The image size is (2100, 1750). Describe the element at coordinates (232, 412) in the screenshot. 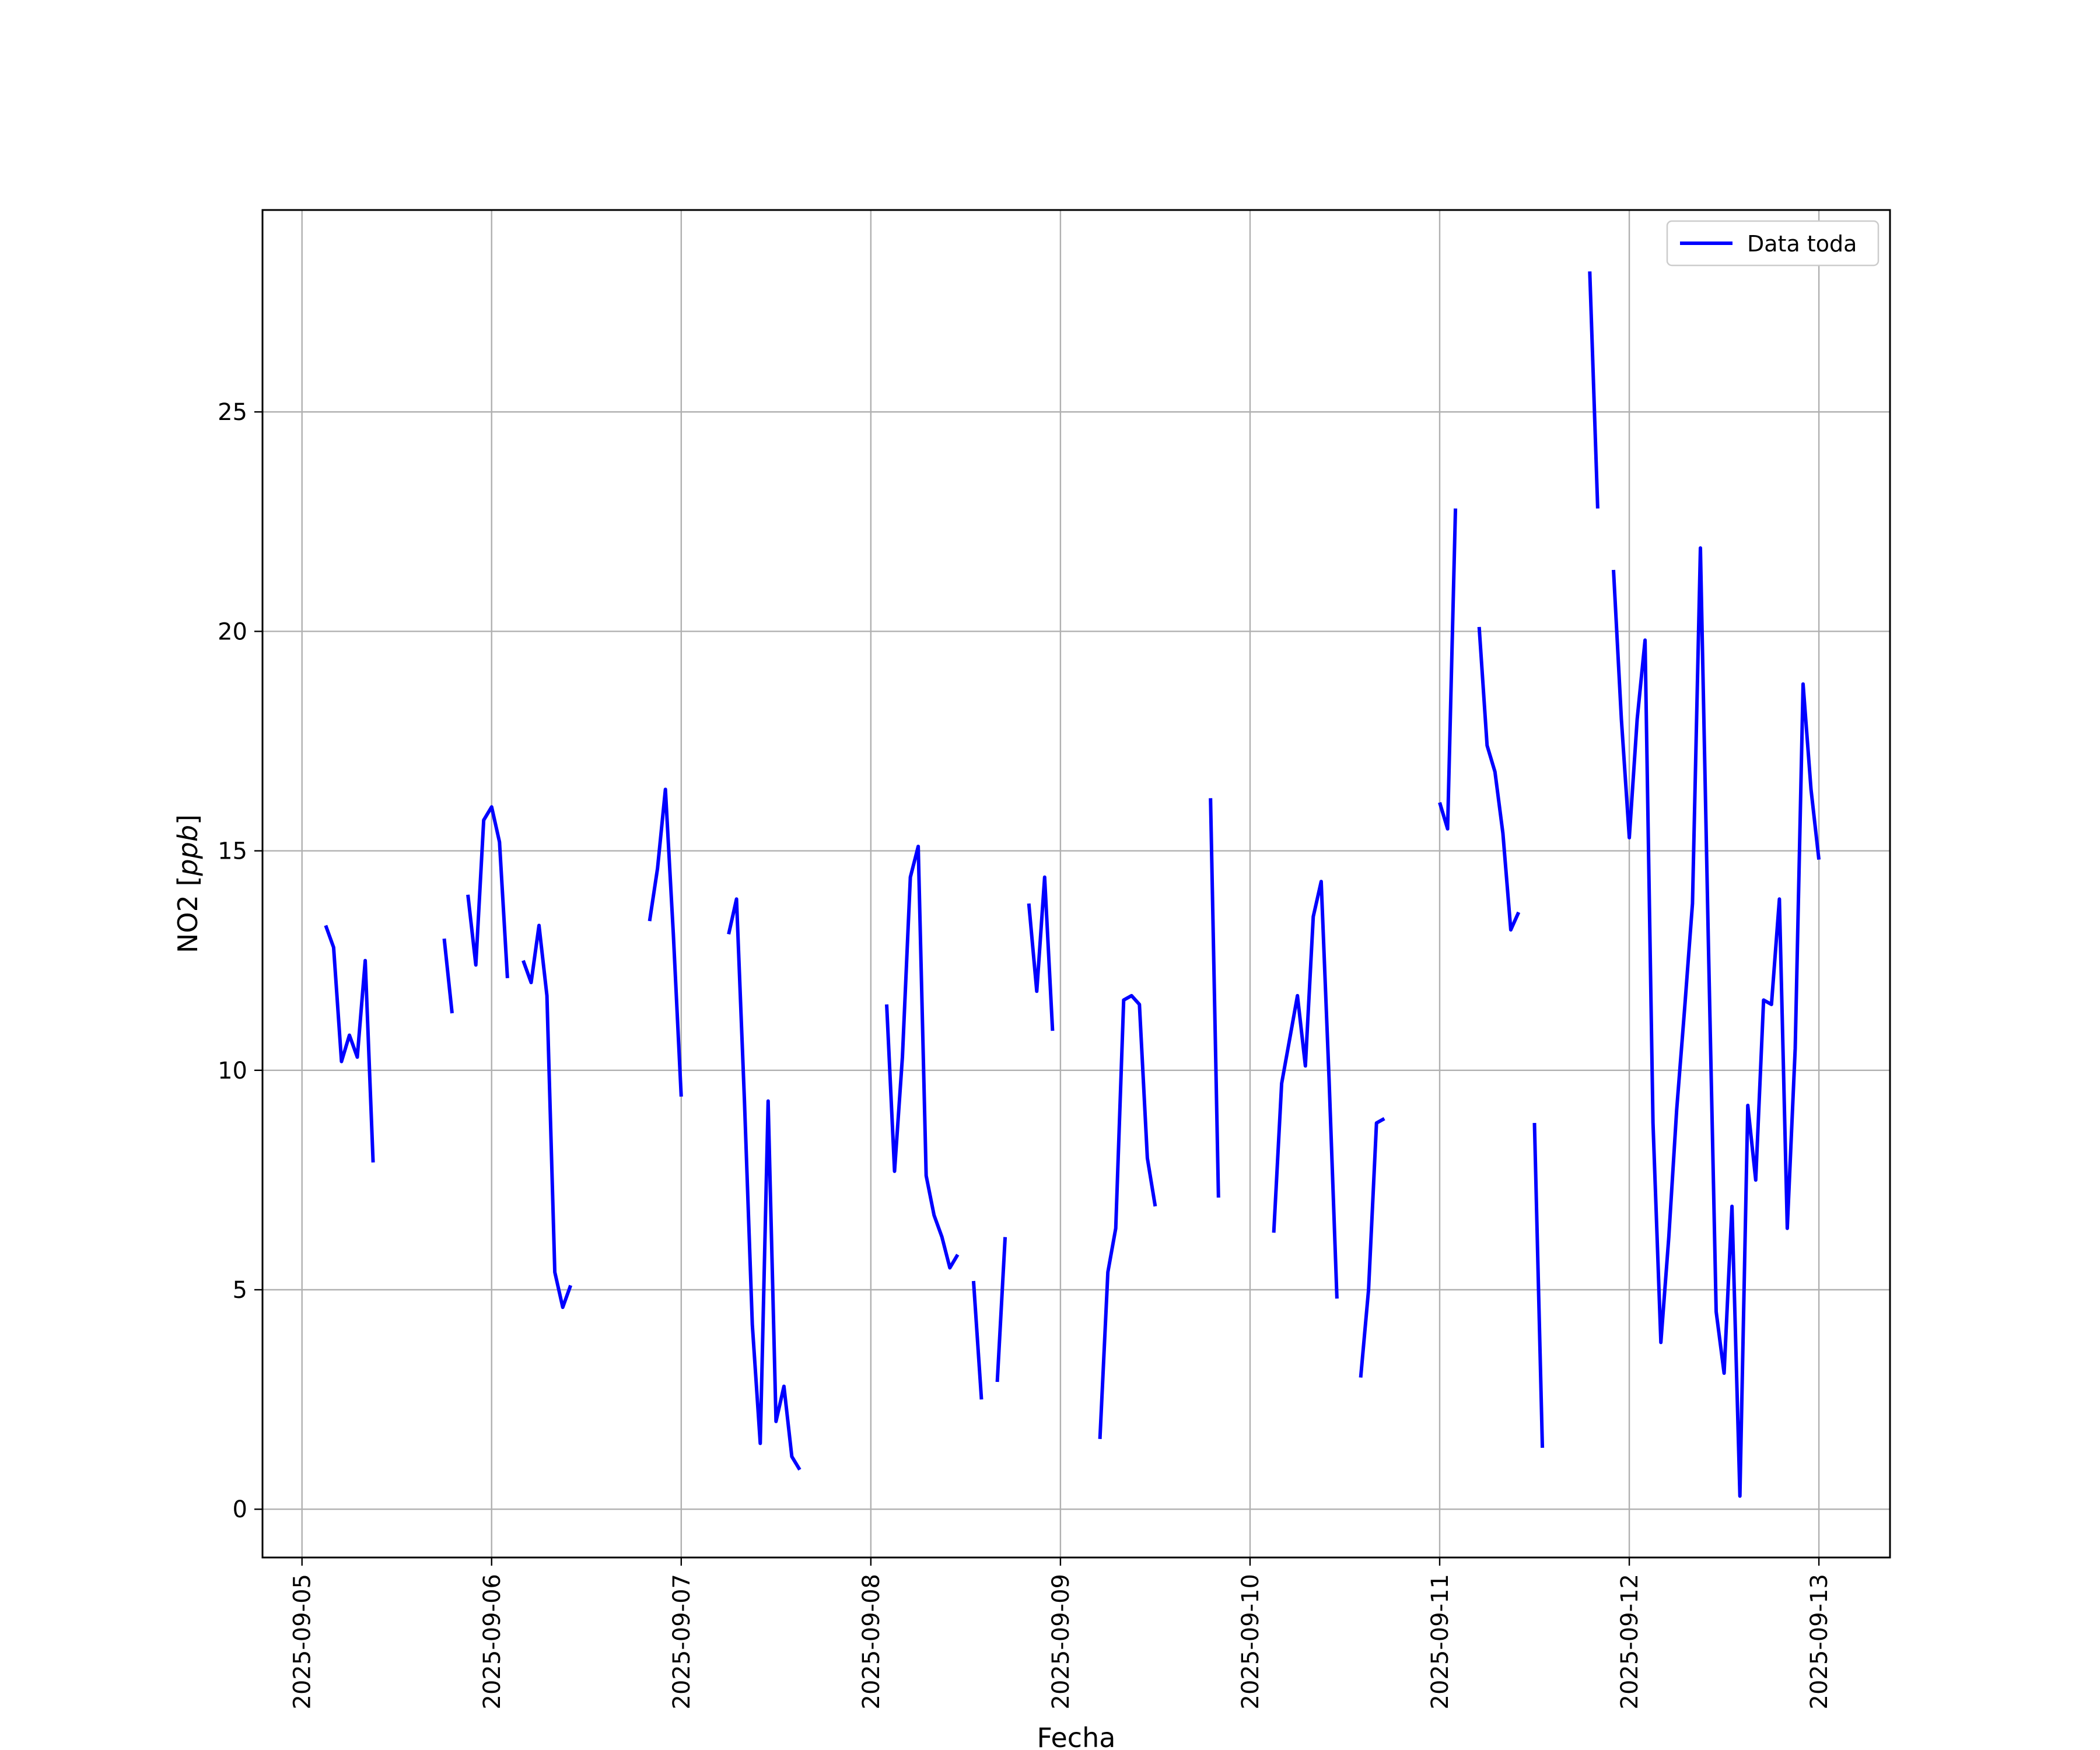

I see `y-tick-label: 25` at that location.